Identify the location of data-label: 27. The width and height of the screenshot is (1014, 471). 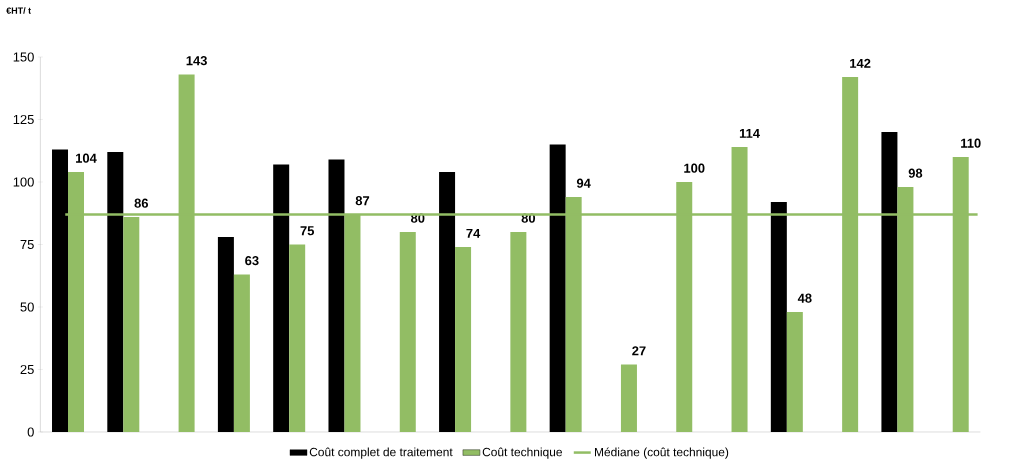
(639, 351).